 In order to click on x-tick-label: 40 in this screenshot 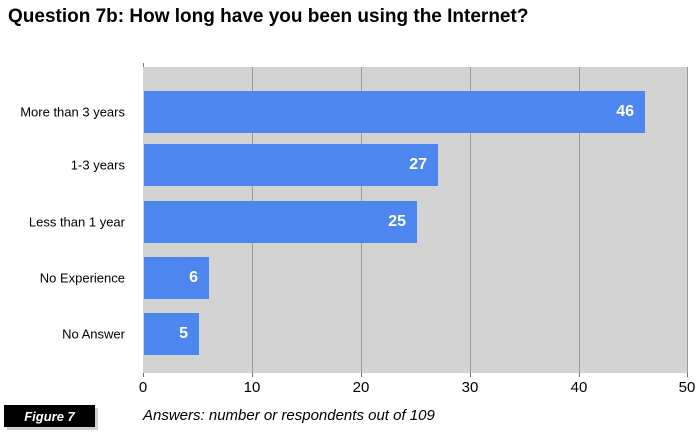, I will do `click(579, 387)`.